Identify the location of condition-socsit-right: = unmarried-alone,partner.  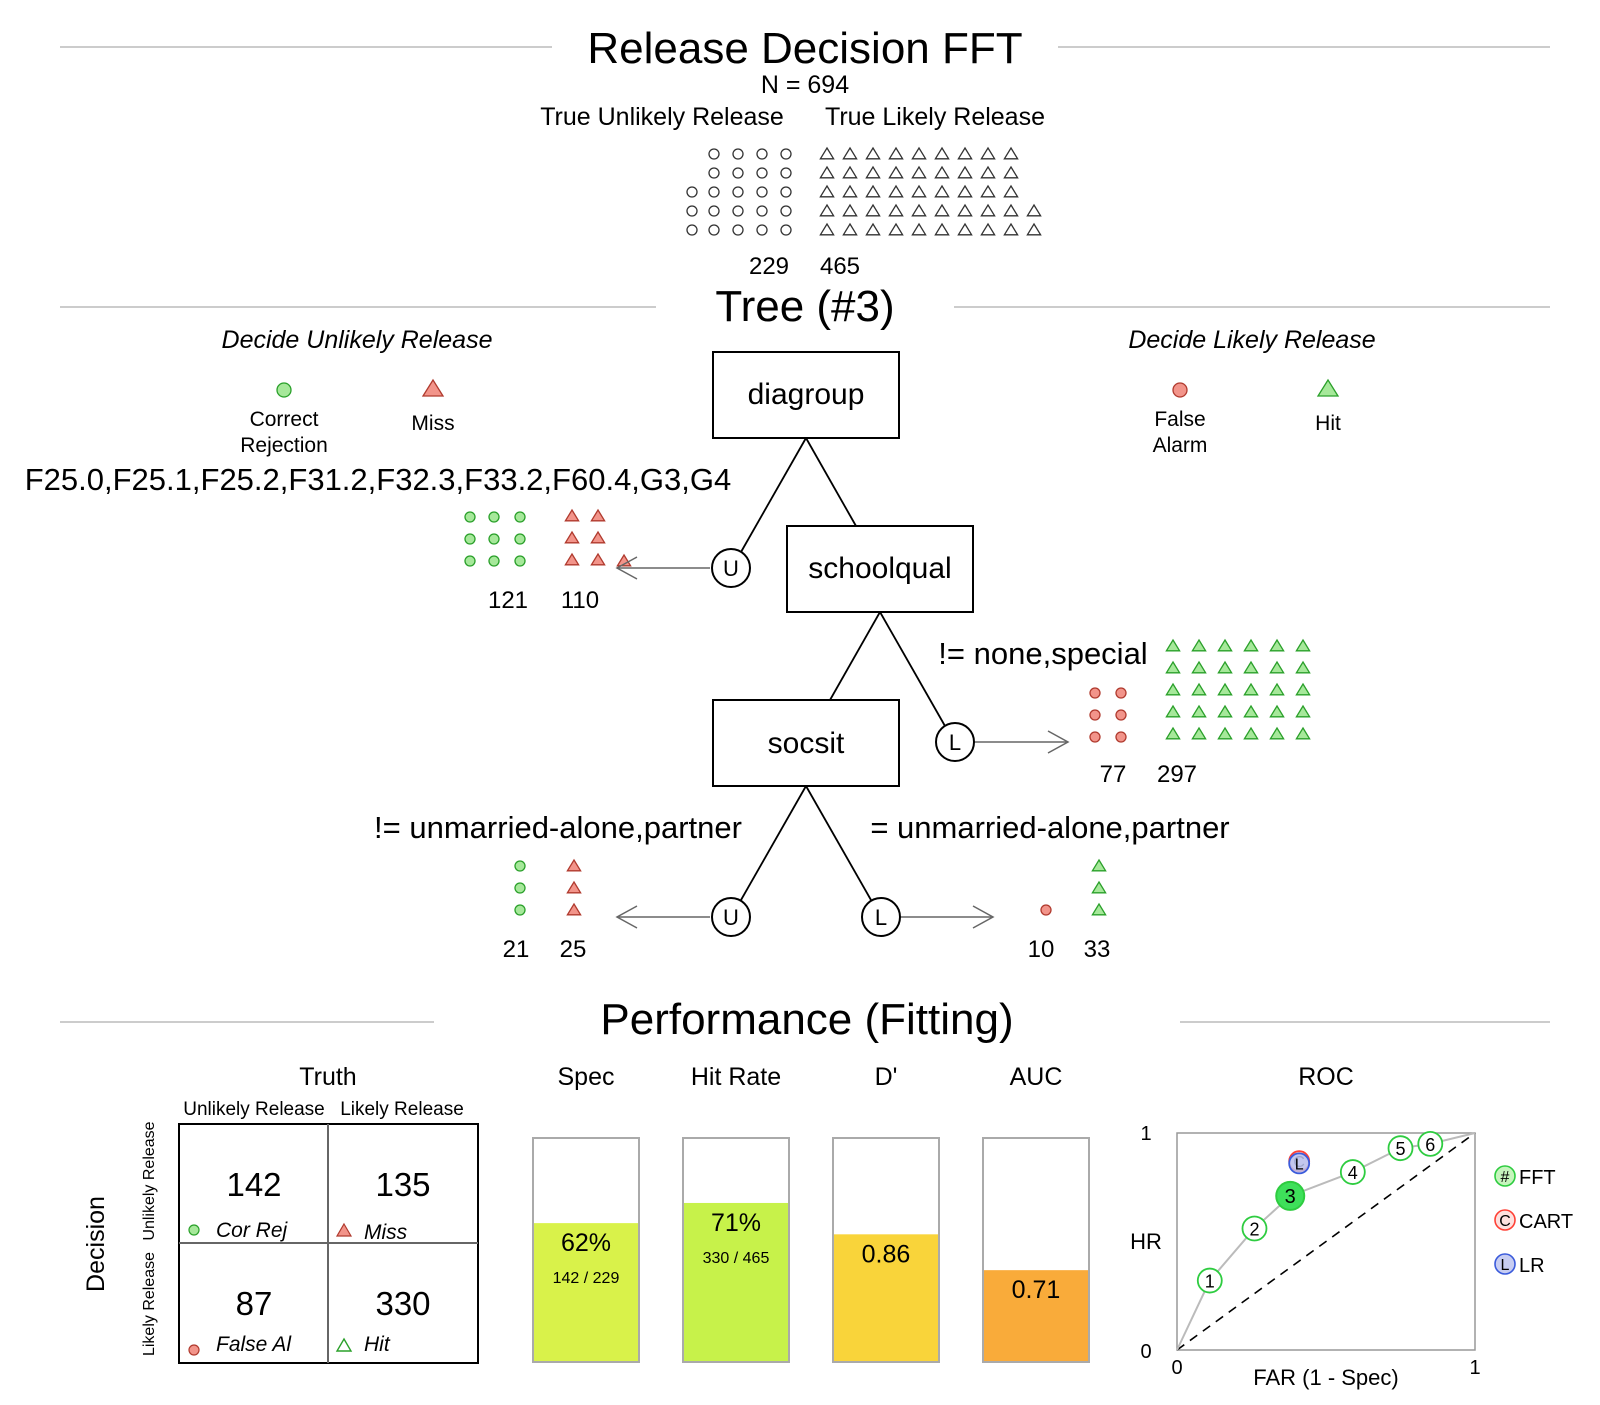
(1049, 827).